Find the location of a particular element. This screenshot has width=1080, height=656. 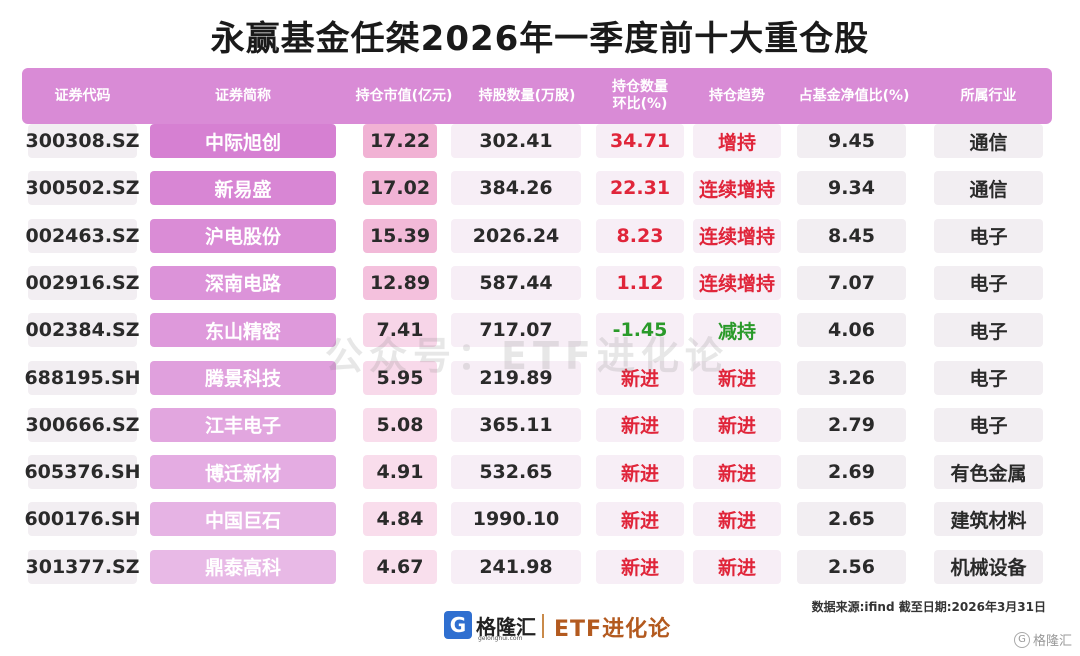

share-quantity: 2026.24 is located at coordinates (516, 235).